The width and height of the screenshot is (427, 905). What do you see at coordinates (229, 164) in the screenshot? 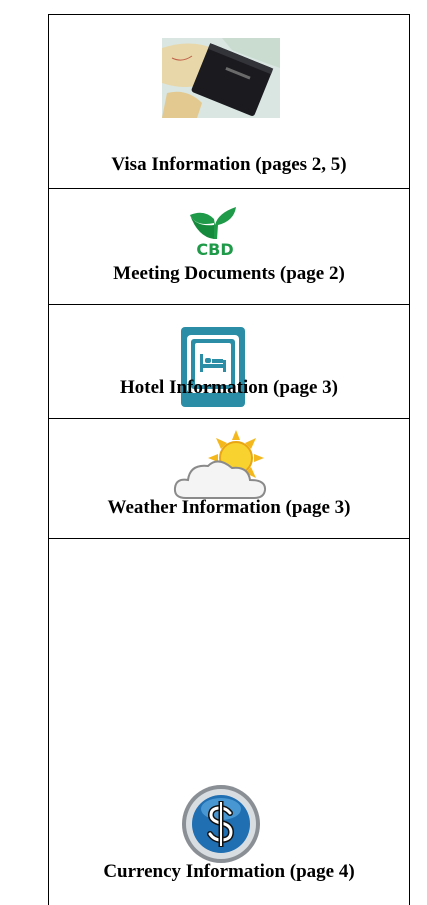
I see `row-label: Visa Information (pages 2, 5)` at bounding box center [229, 164].